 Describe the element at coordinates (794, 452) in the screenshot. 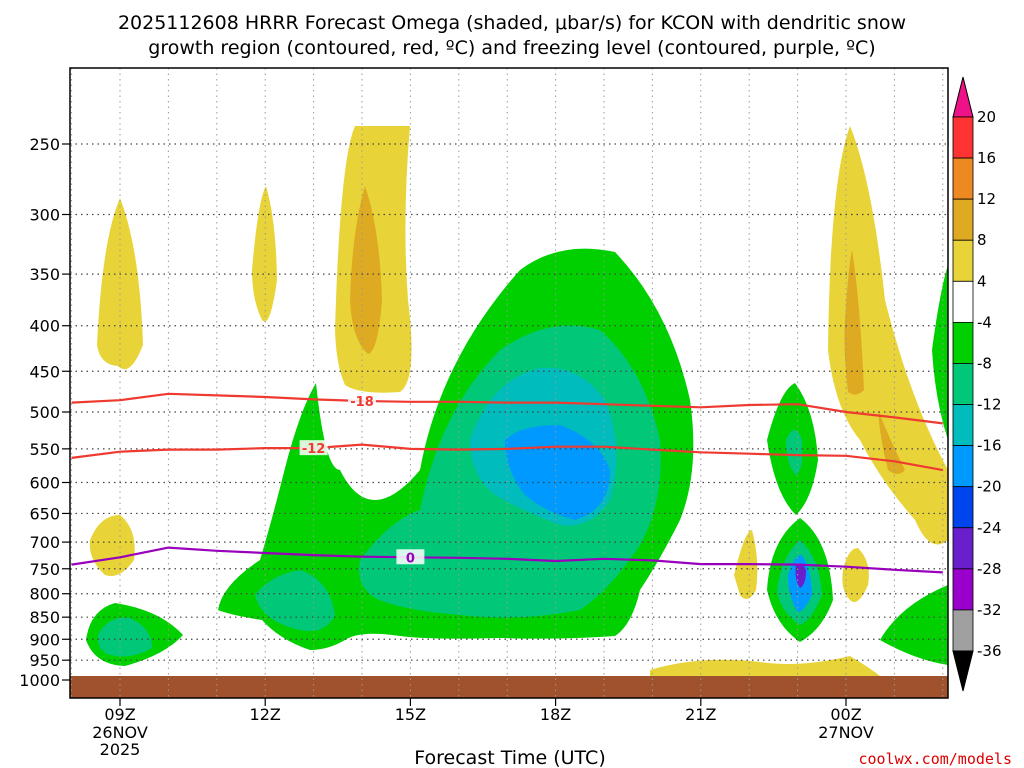

I see `omega-region-negative-23z-upper-teal` at that location.